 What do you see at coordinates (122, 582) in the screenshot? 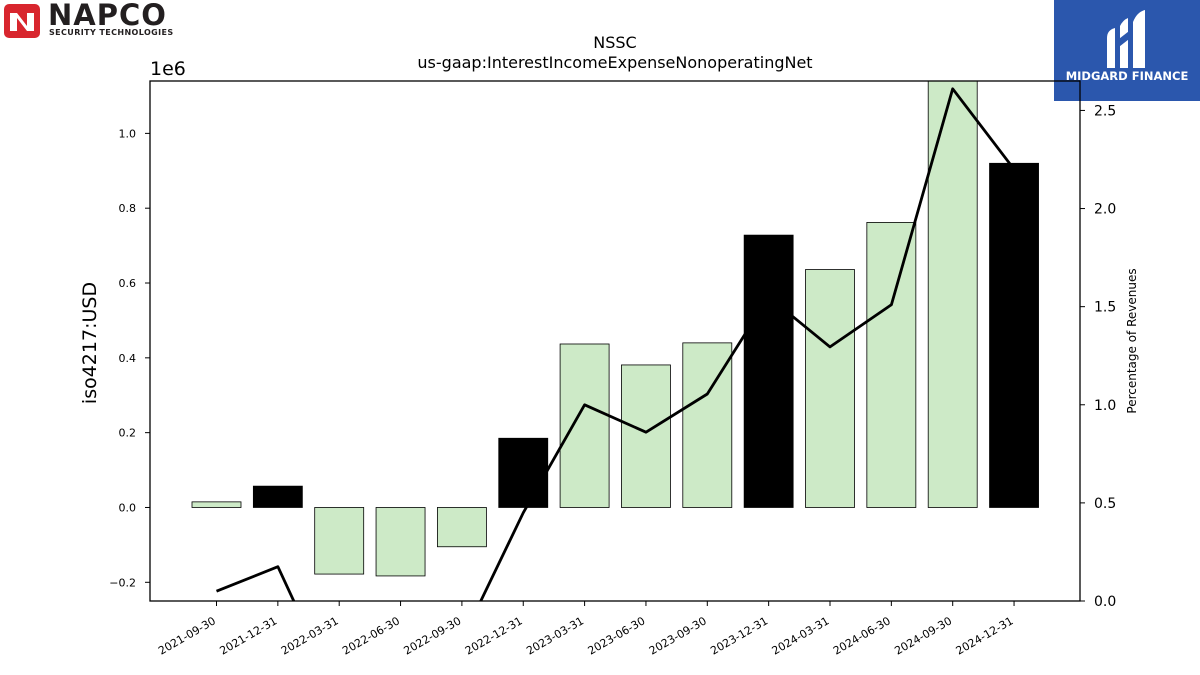
I see `y-tick-label: −0.2` at bounding box center [122, 582].